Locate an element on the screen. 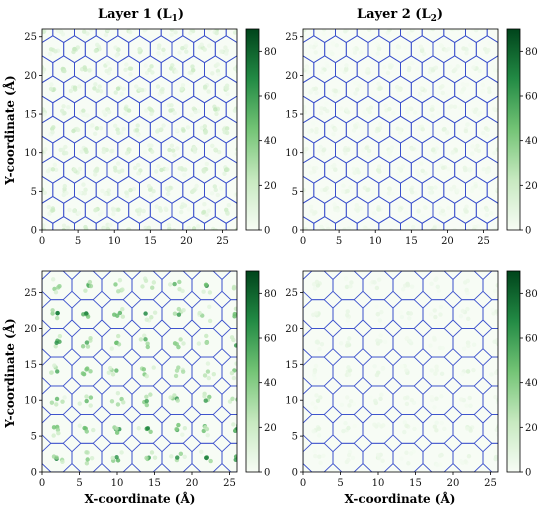  colorbar-tick-label: 0 is located at coordinates (267, 231).